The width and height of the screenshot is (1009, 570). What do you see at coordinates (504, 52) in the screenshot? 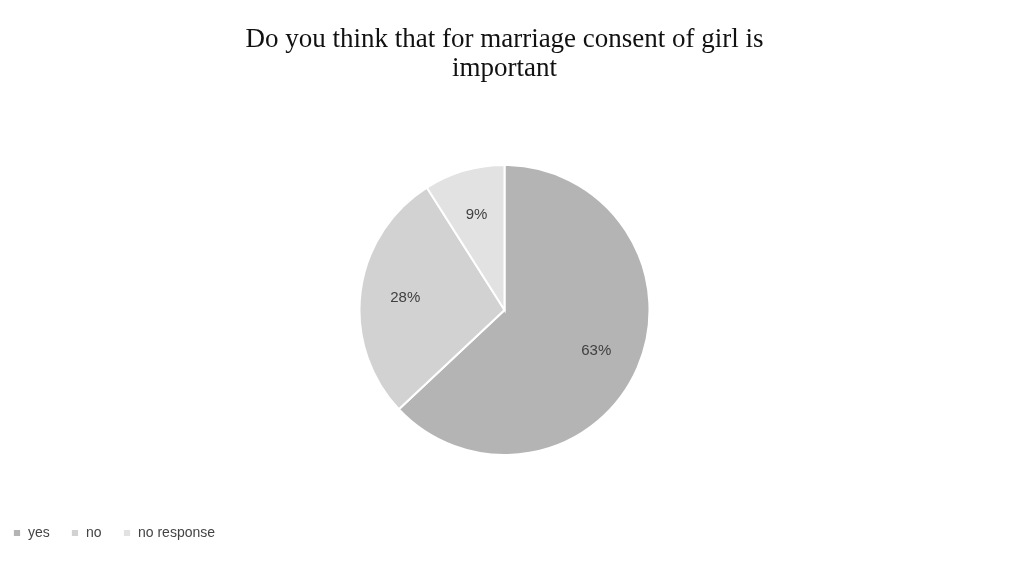
I see `chart-title: Do you think that for marriage consent of girl is important` at bounding box center [504, 52].